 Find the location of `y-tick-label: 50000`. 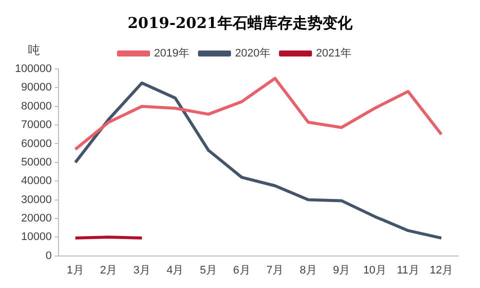

y-tick-label: 50000 is located at coordinates (36, 162).